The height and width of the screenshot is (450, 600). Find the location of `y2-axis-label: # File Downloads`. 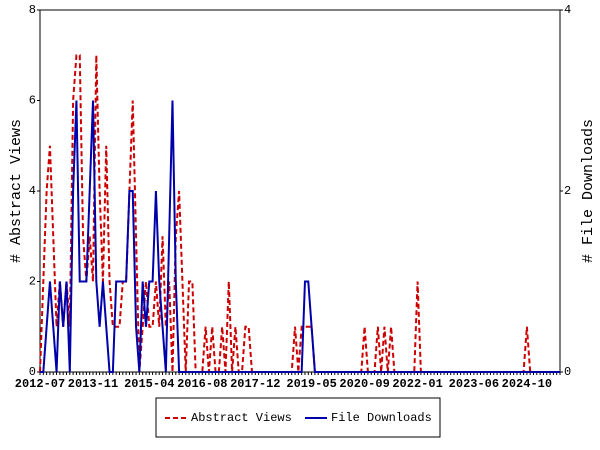

y2-axis-label: # File Downloads is located at coordinates (588, 191).